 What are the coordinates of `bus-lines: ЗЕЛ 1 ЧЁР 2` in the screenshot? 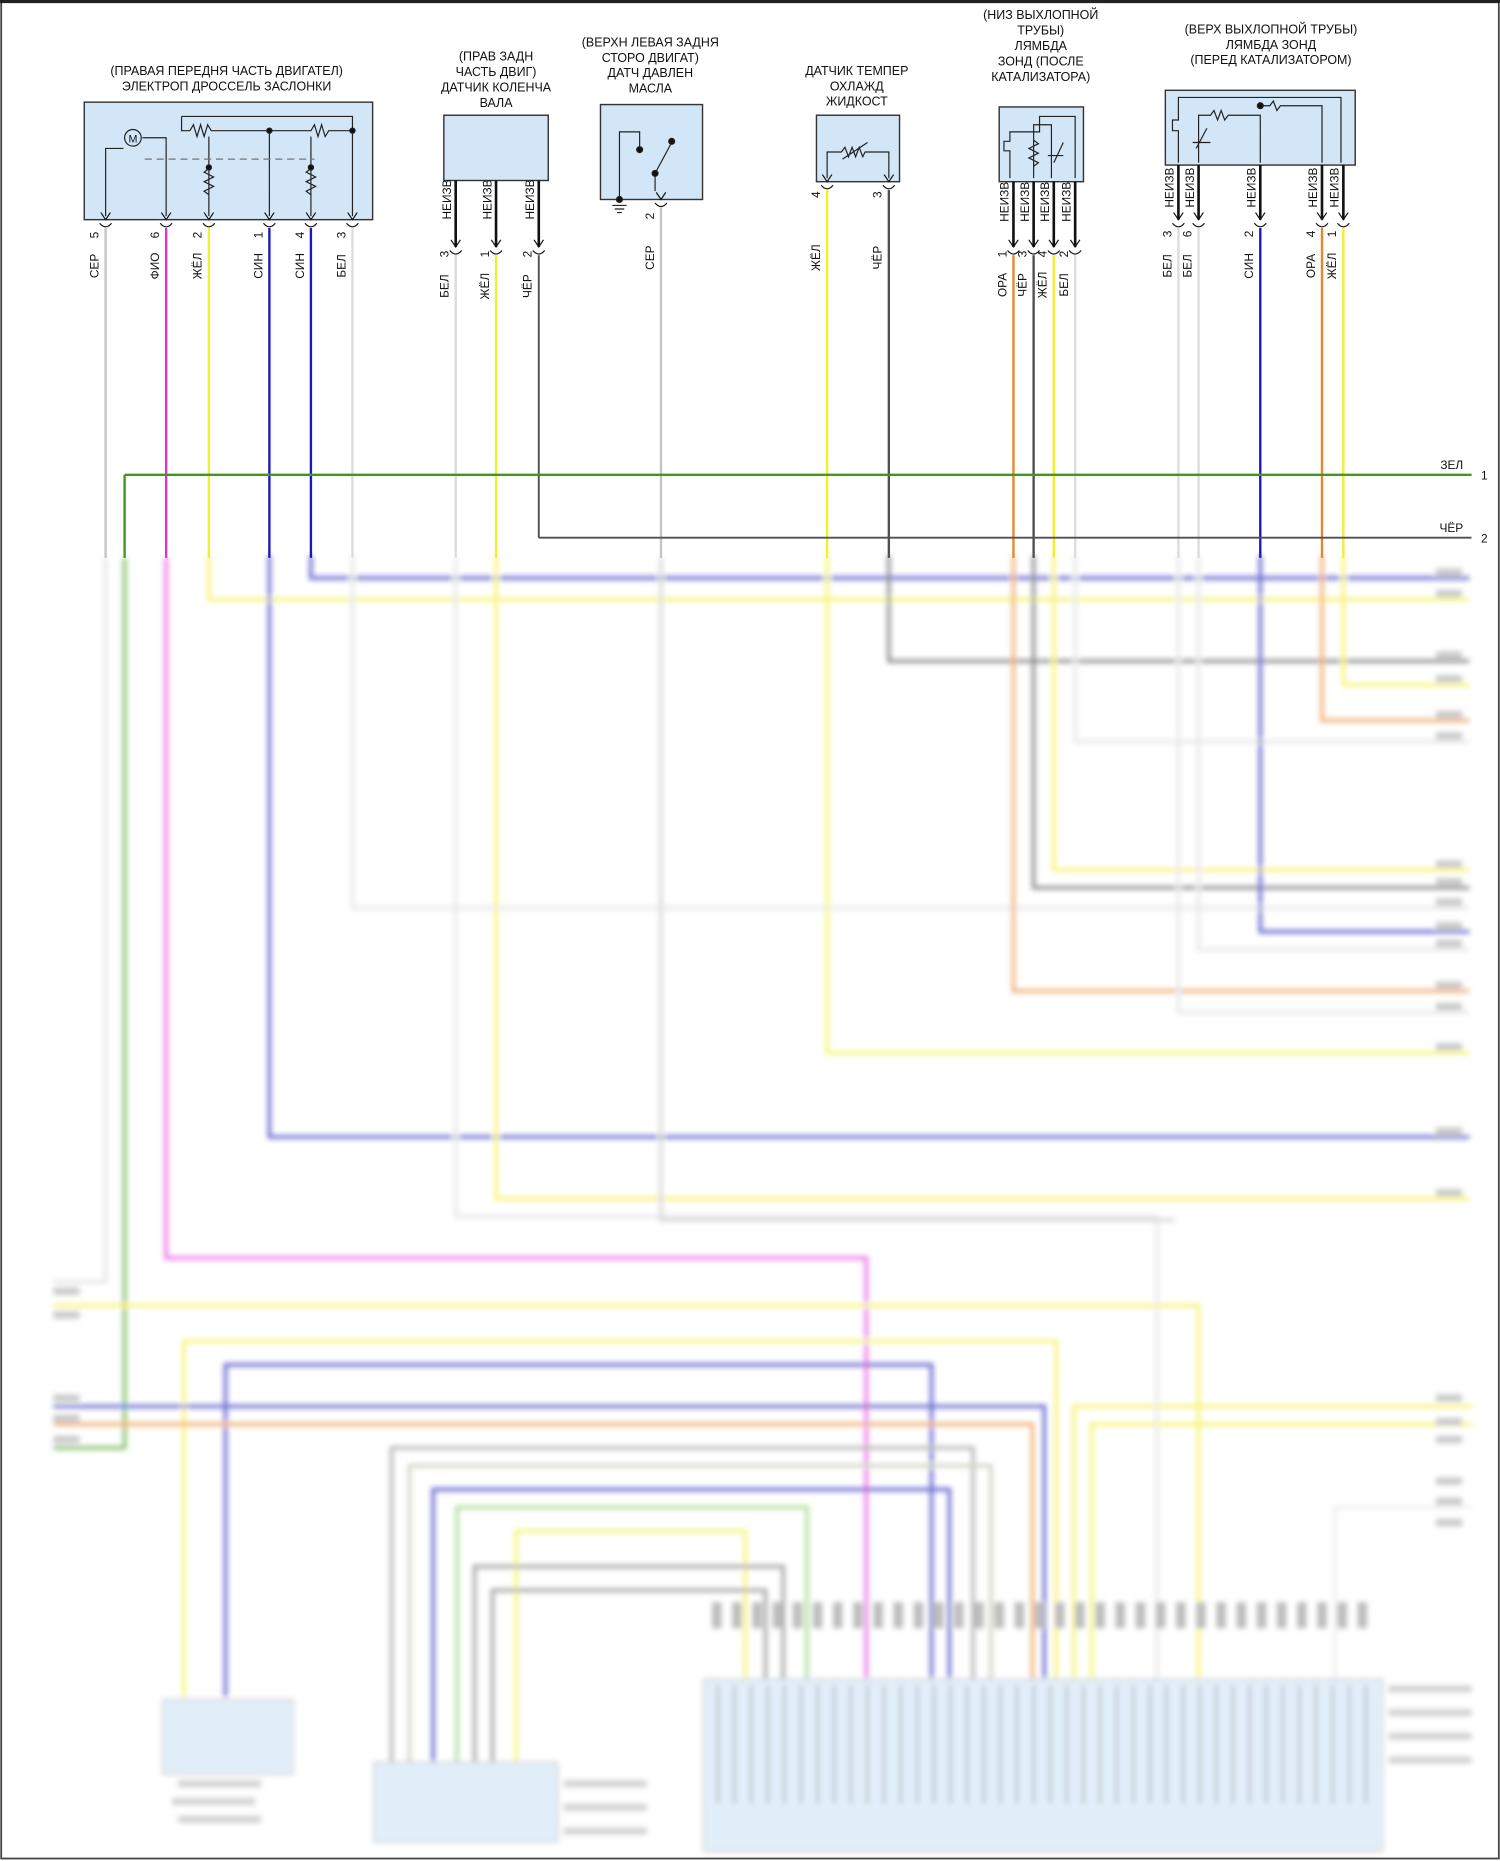 It's located at (805, 508).